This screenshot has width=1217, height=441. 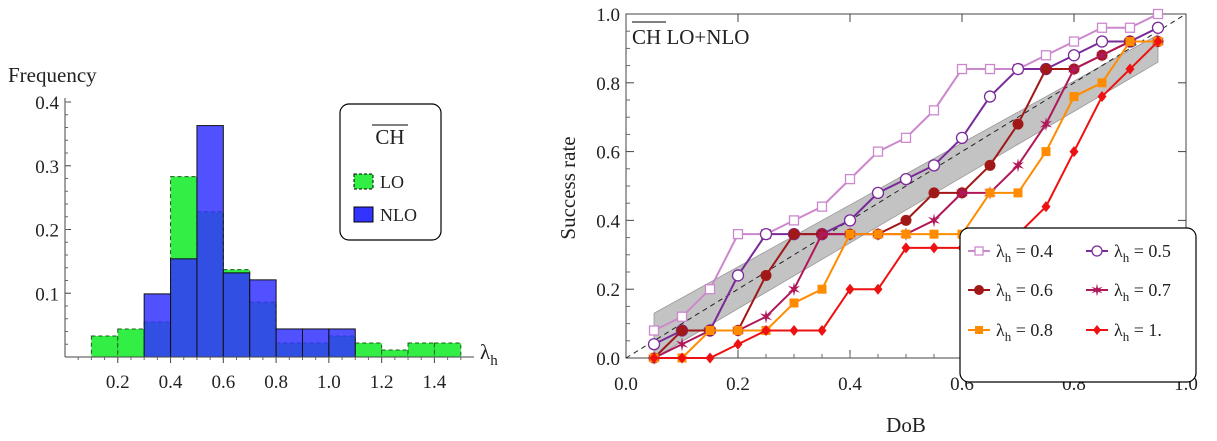 I want to click on legend-item: λh = 0.6, so click(x=1010, y=292).